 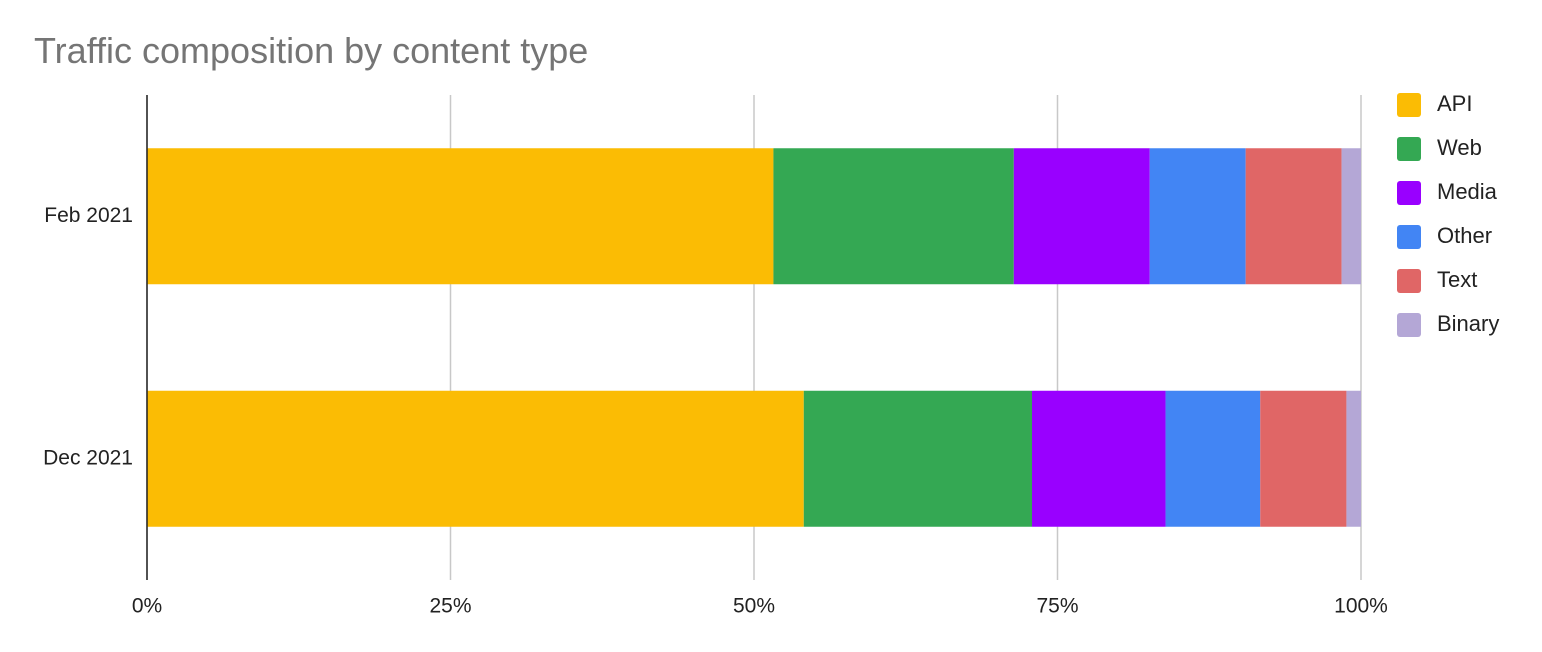 What do you see at coordinates (1457, 279) in the screenshot?
I see `legend-label: Text` at bounding box center [1457, 279].